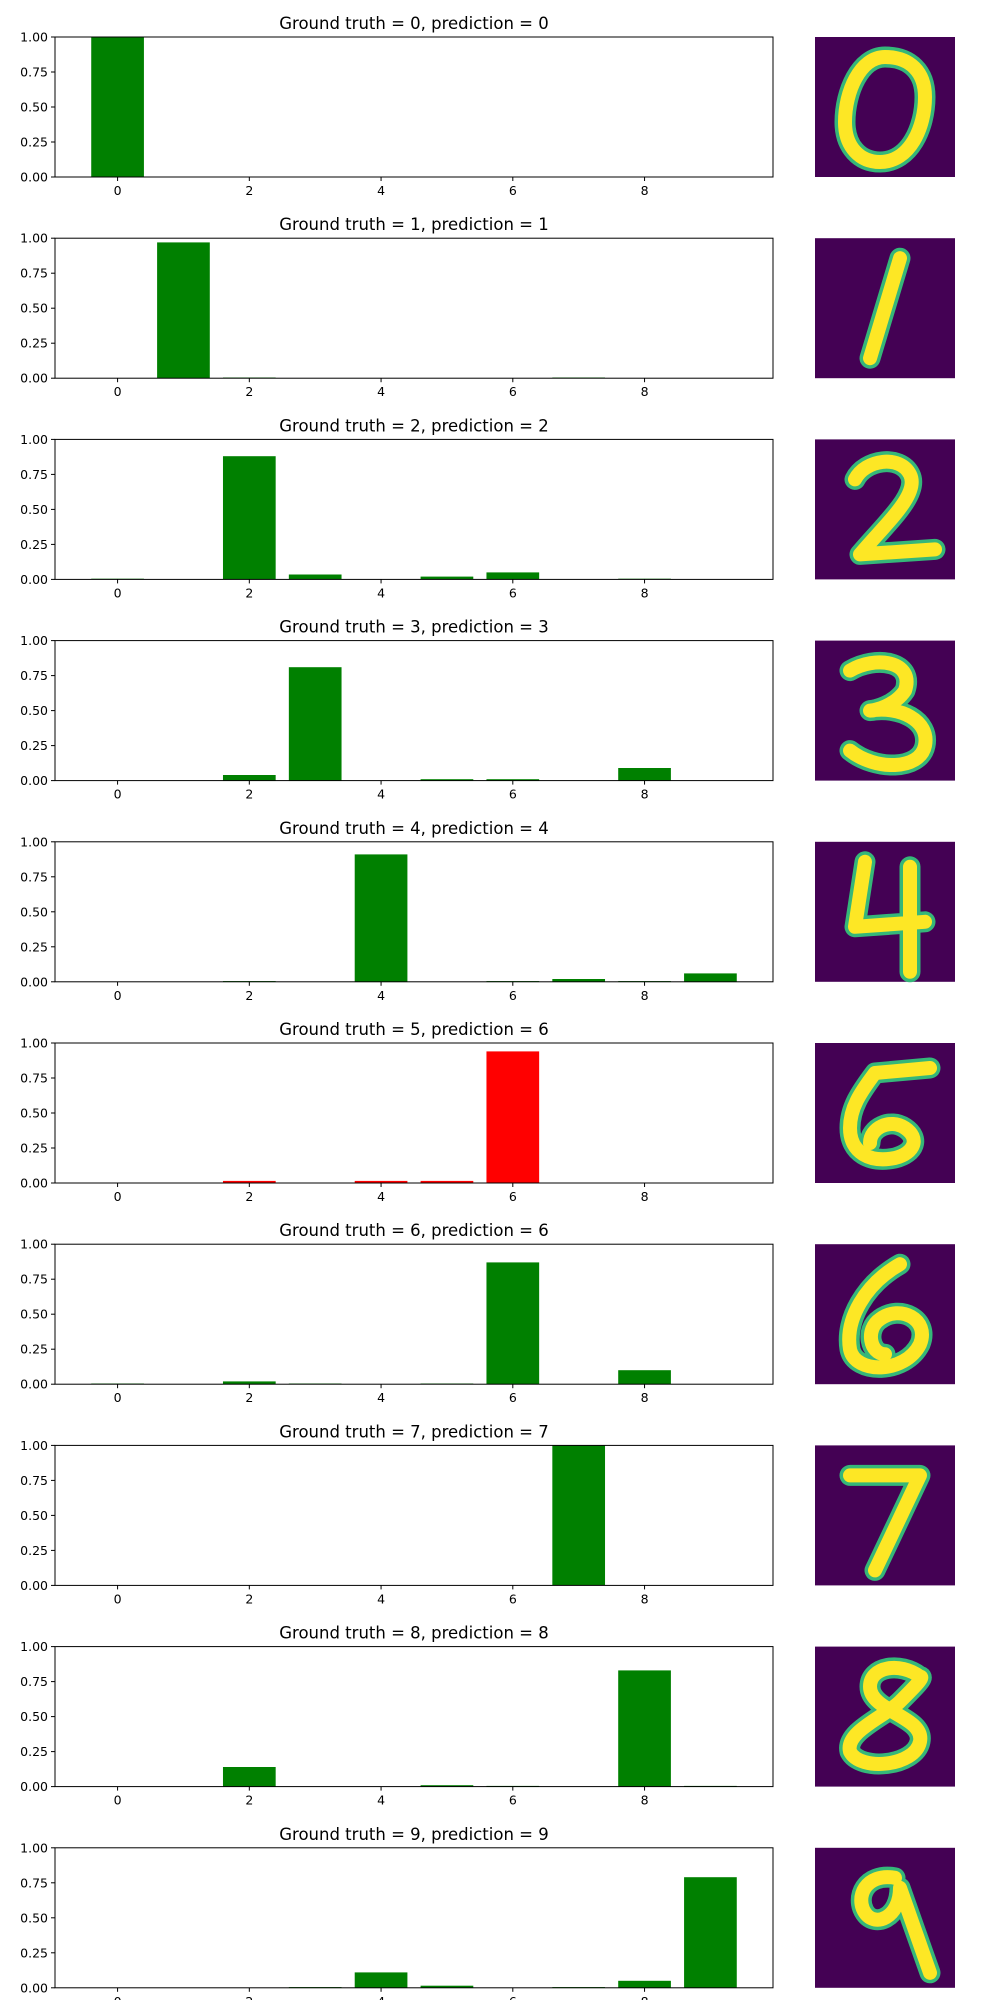  I want to click on subplot-title: Ground truth = 7, prediction = 7, so click(413, 1431).